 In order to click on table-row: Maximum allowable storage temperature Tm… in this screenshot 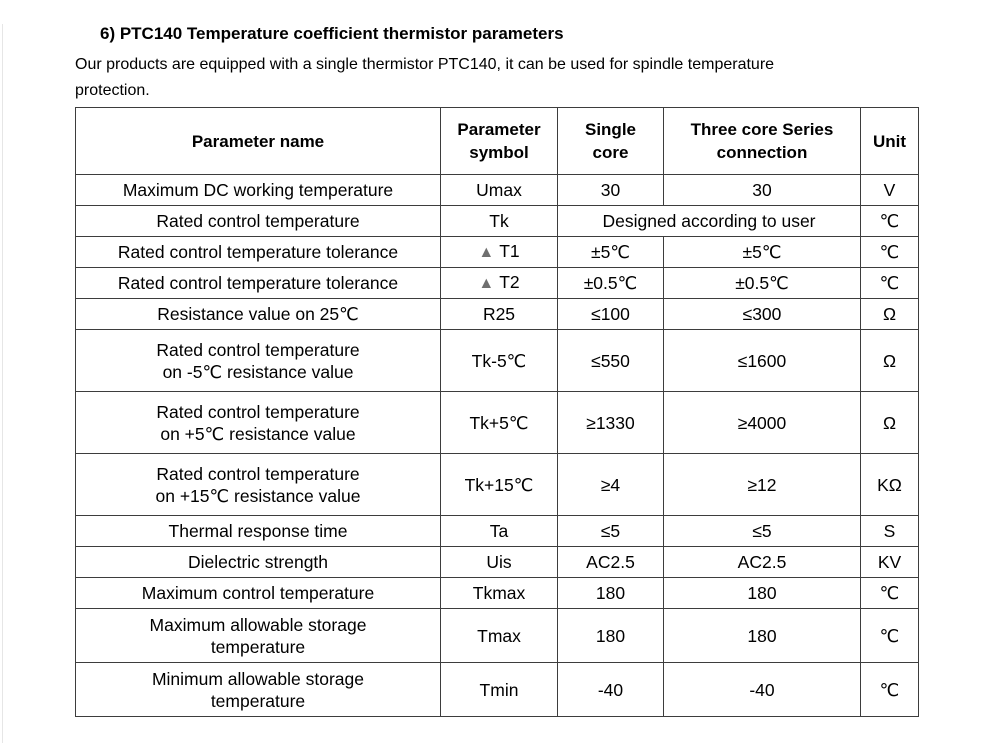, I will do `click(497, 635)`.